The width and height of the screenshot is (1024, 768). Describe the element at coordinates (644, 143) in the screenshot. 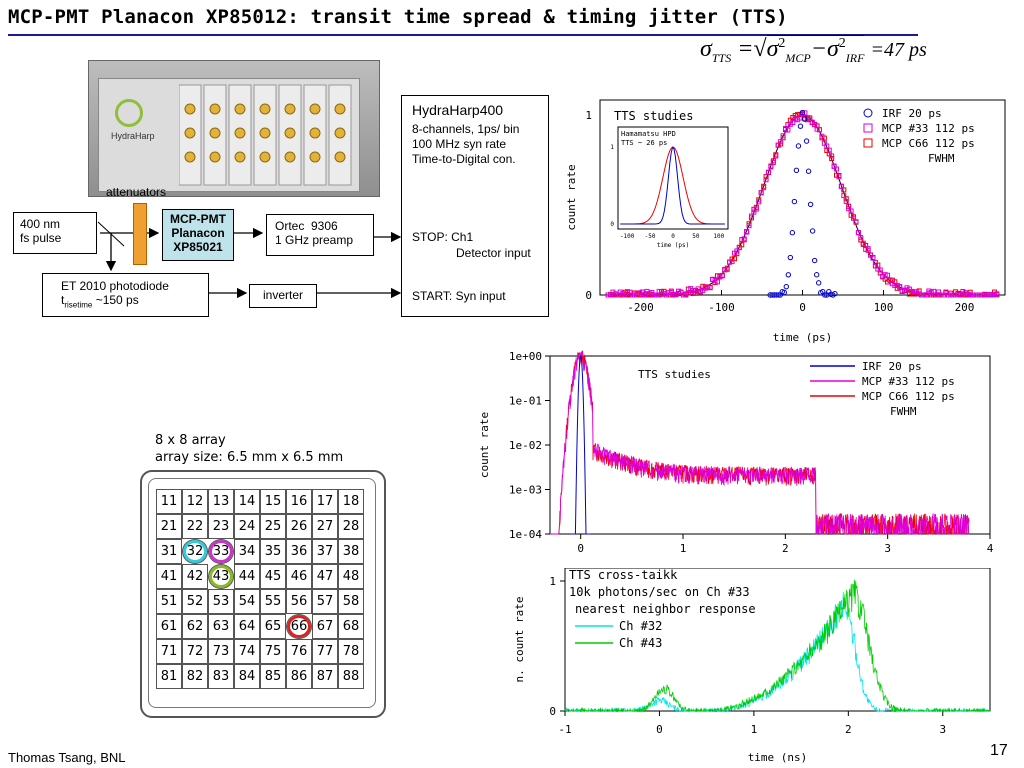

I see `inset-title: TTS ~ 26 ps` at that location.